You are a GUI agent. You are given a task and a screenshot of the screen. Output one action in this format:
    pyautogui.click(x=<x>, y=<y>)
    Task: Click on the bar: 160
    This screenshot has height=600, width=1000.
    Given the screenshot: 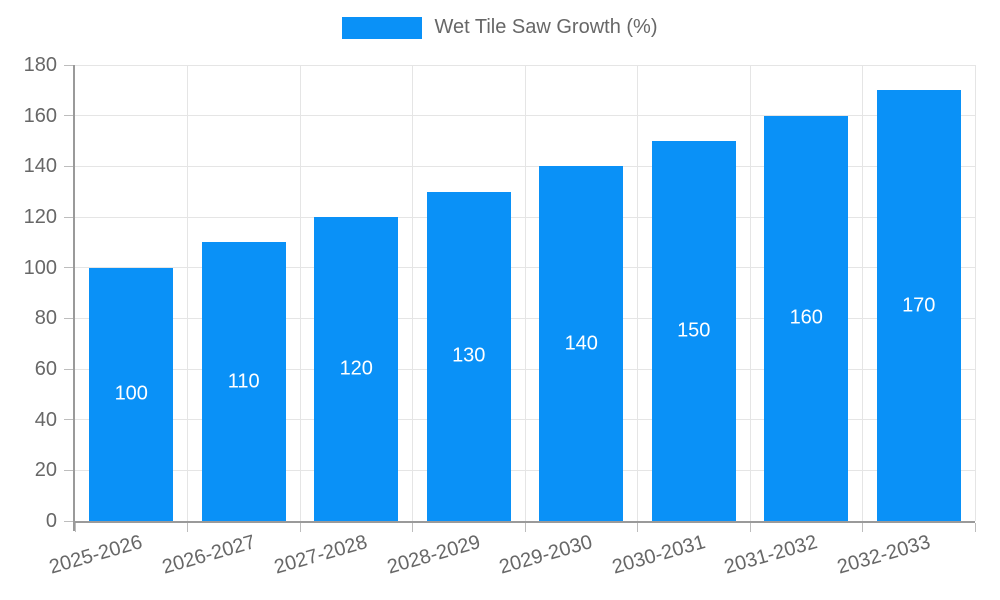 What is the action you would take?
    pyautogui.click(x=806, y=318)
    